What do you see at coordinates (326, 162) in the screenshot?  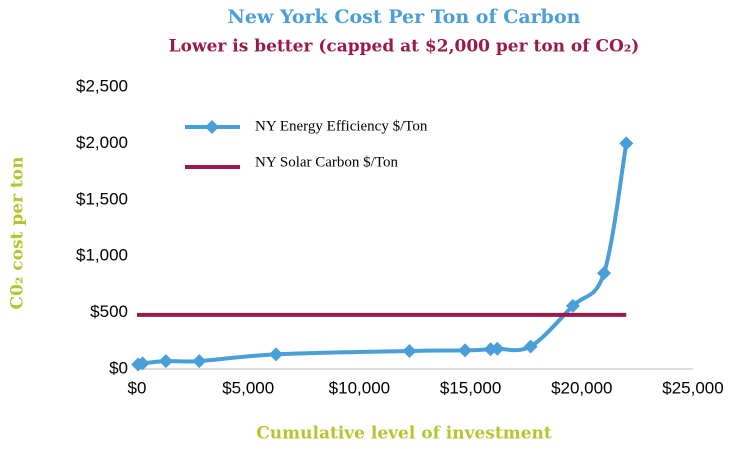 I see `legend-label: NY Solar Carbon $/Ton` at bounding box center [326, 162].